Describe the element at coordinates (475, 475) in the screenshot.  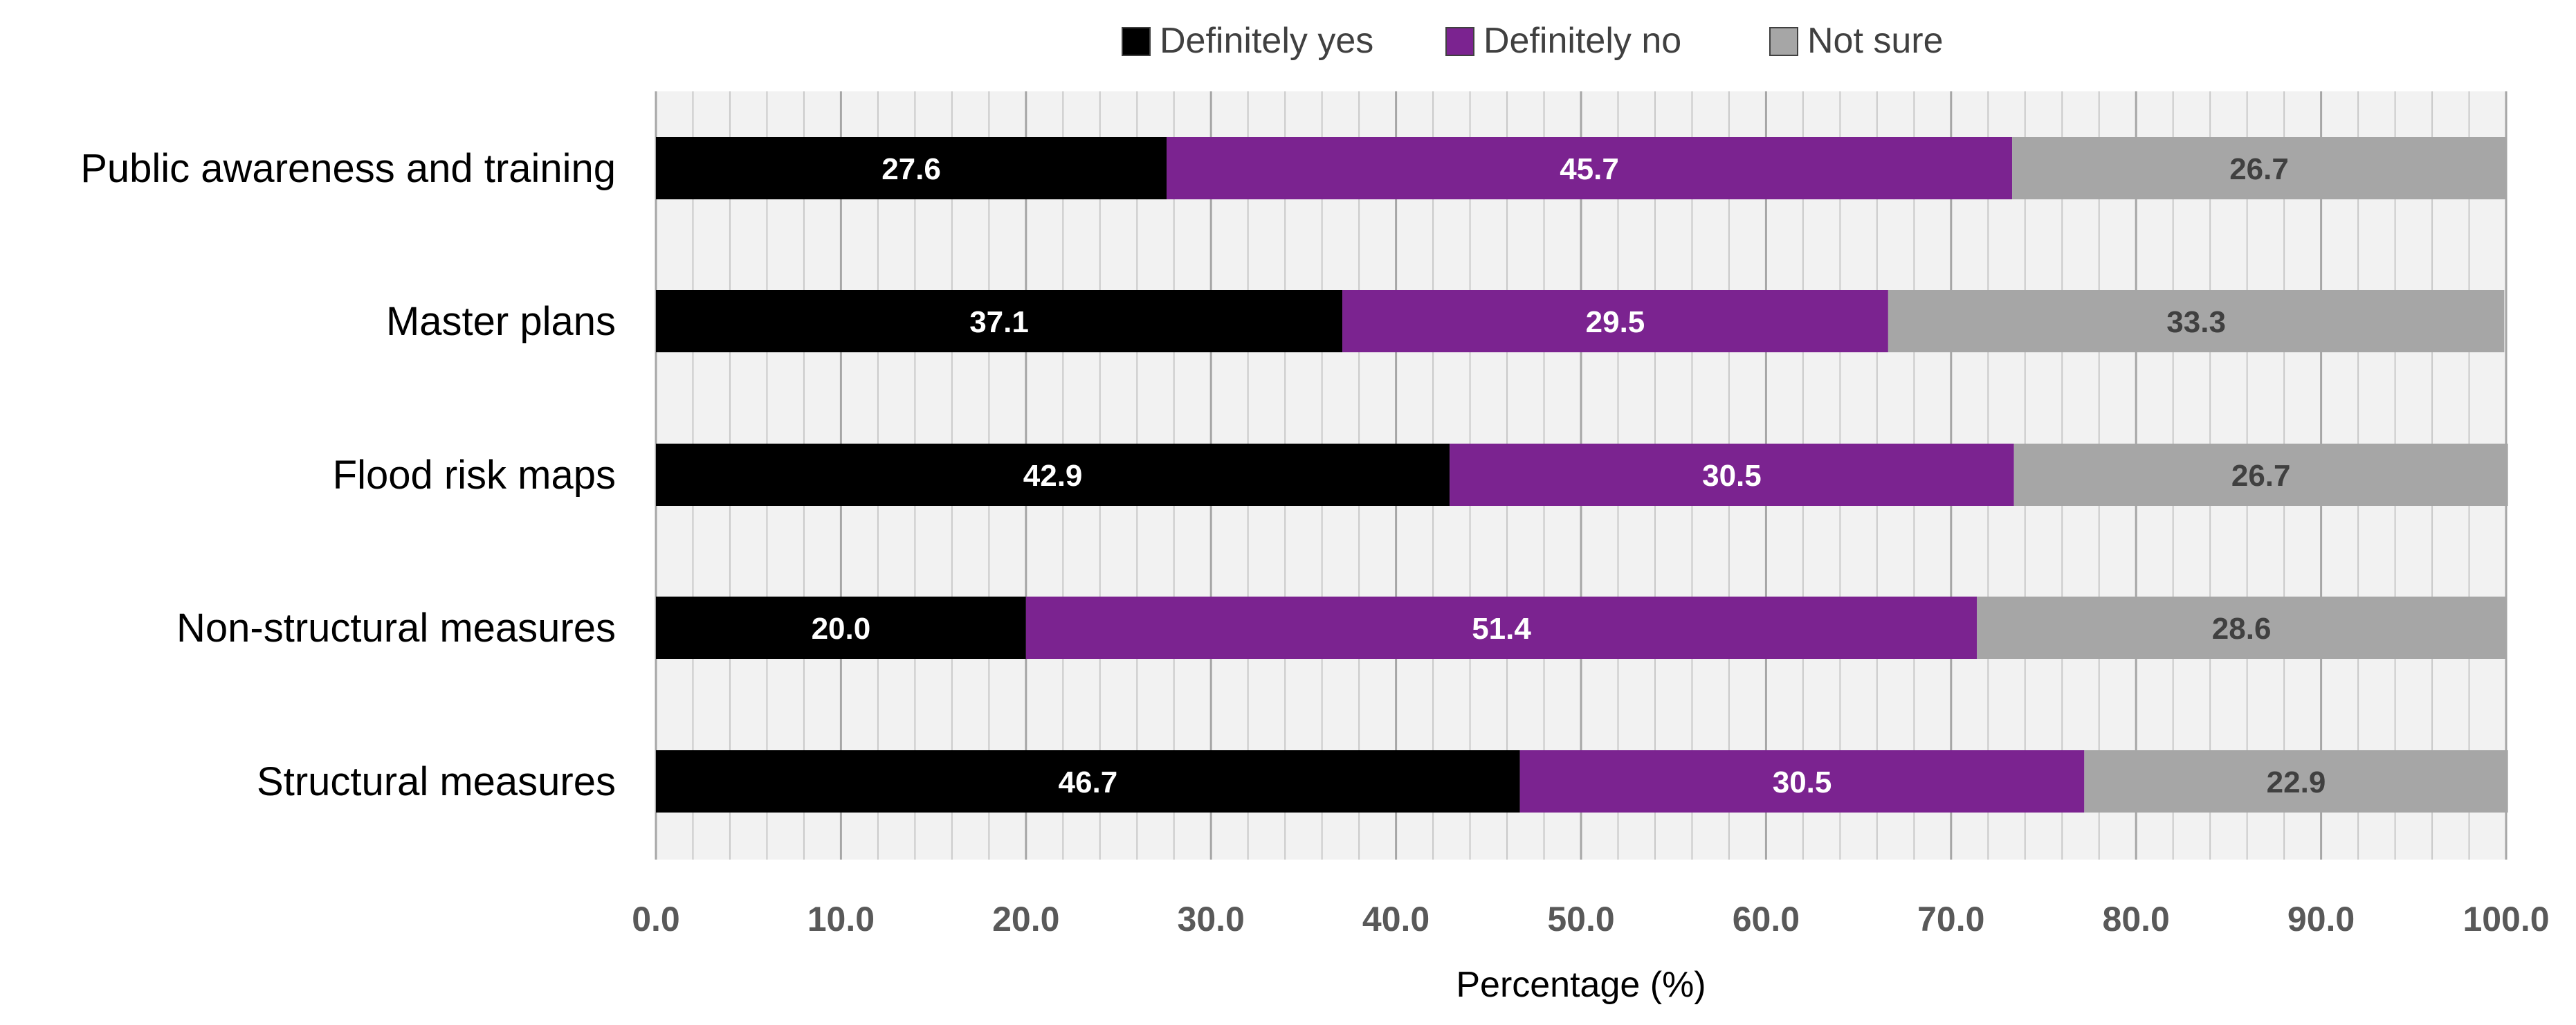
I see `category-label: Flood risk maps` at that location.